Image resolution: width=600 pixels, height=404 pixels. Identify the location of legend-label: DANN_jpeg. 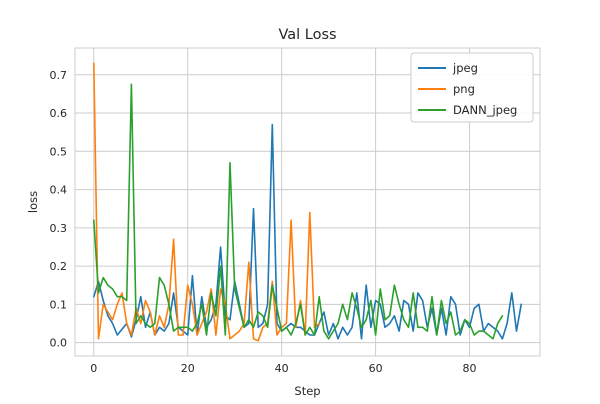
(485, 110).